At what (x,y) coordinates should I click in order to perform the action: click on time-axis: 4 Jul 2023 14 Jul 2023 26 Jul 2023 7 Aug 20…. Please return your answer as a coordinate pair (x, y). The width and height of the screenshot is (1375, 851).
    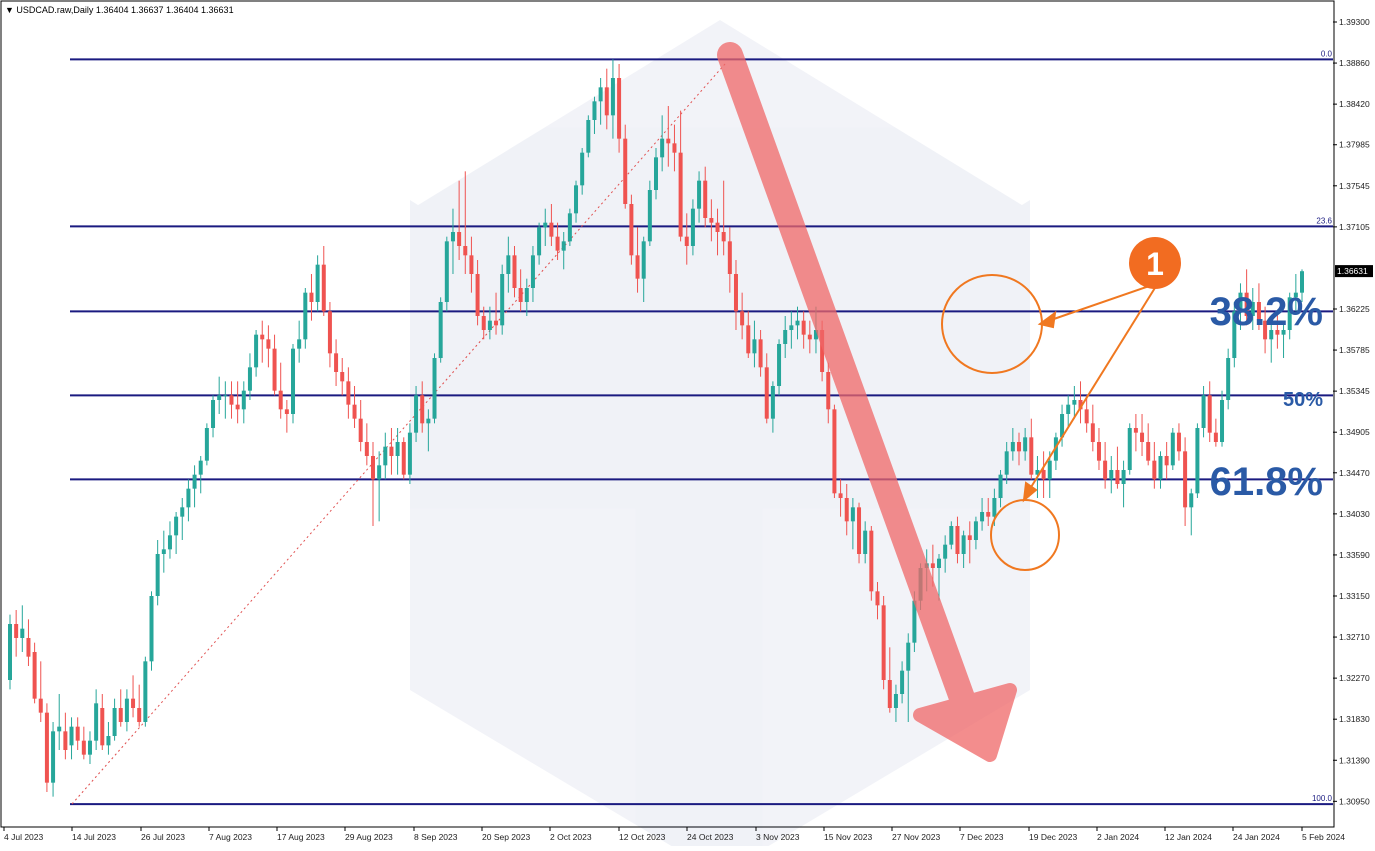
    Looking at the image, I should click on (674, 834).